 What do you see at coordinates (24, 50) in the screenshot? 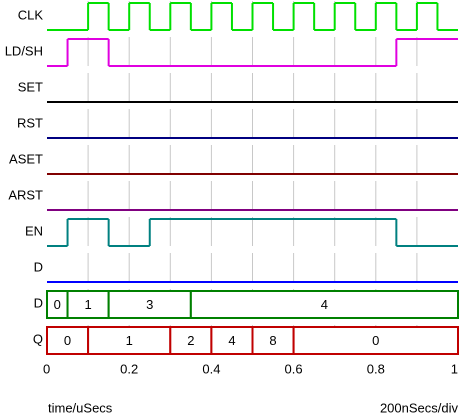
I see `signal-label: LD/SH` at bounding box center [24, 50].